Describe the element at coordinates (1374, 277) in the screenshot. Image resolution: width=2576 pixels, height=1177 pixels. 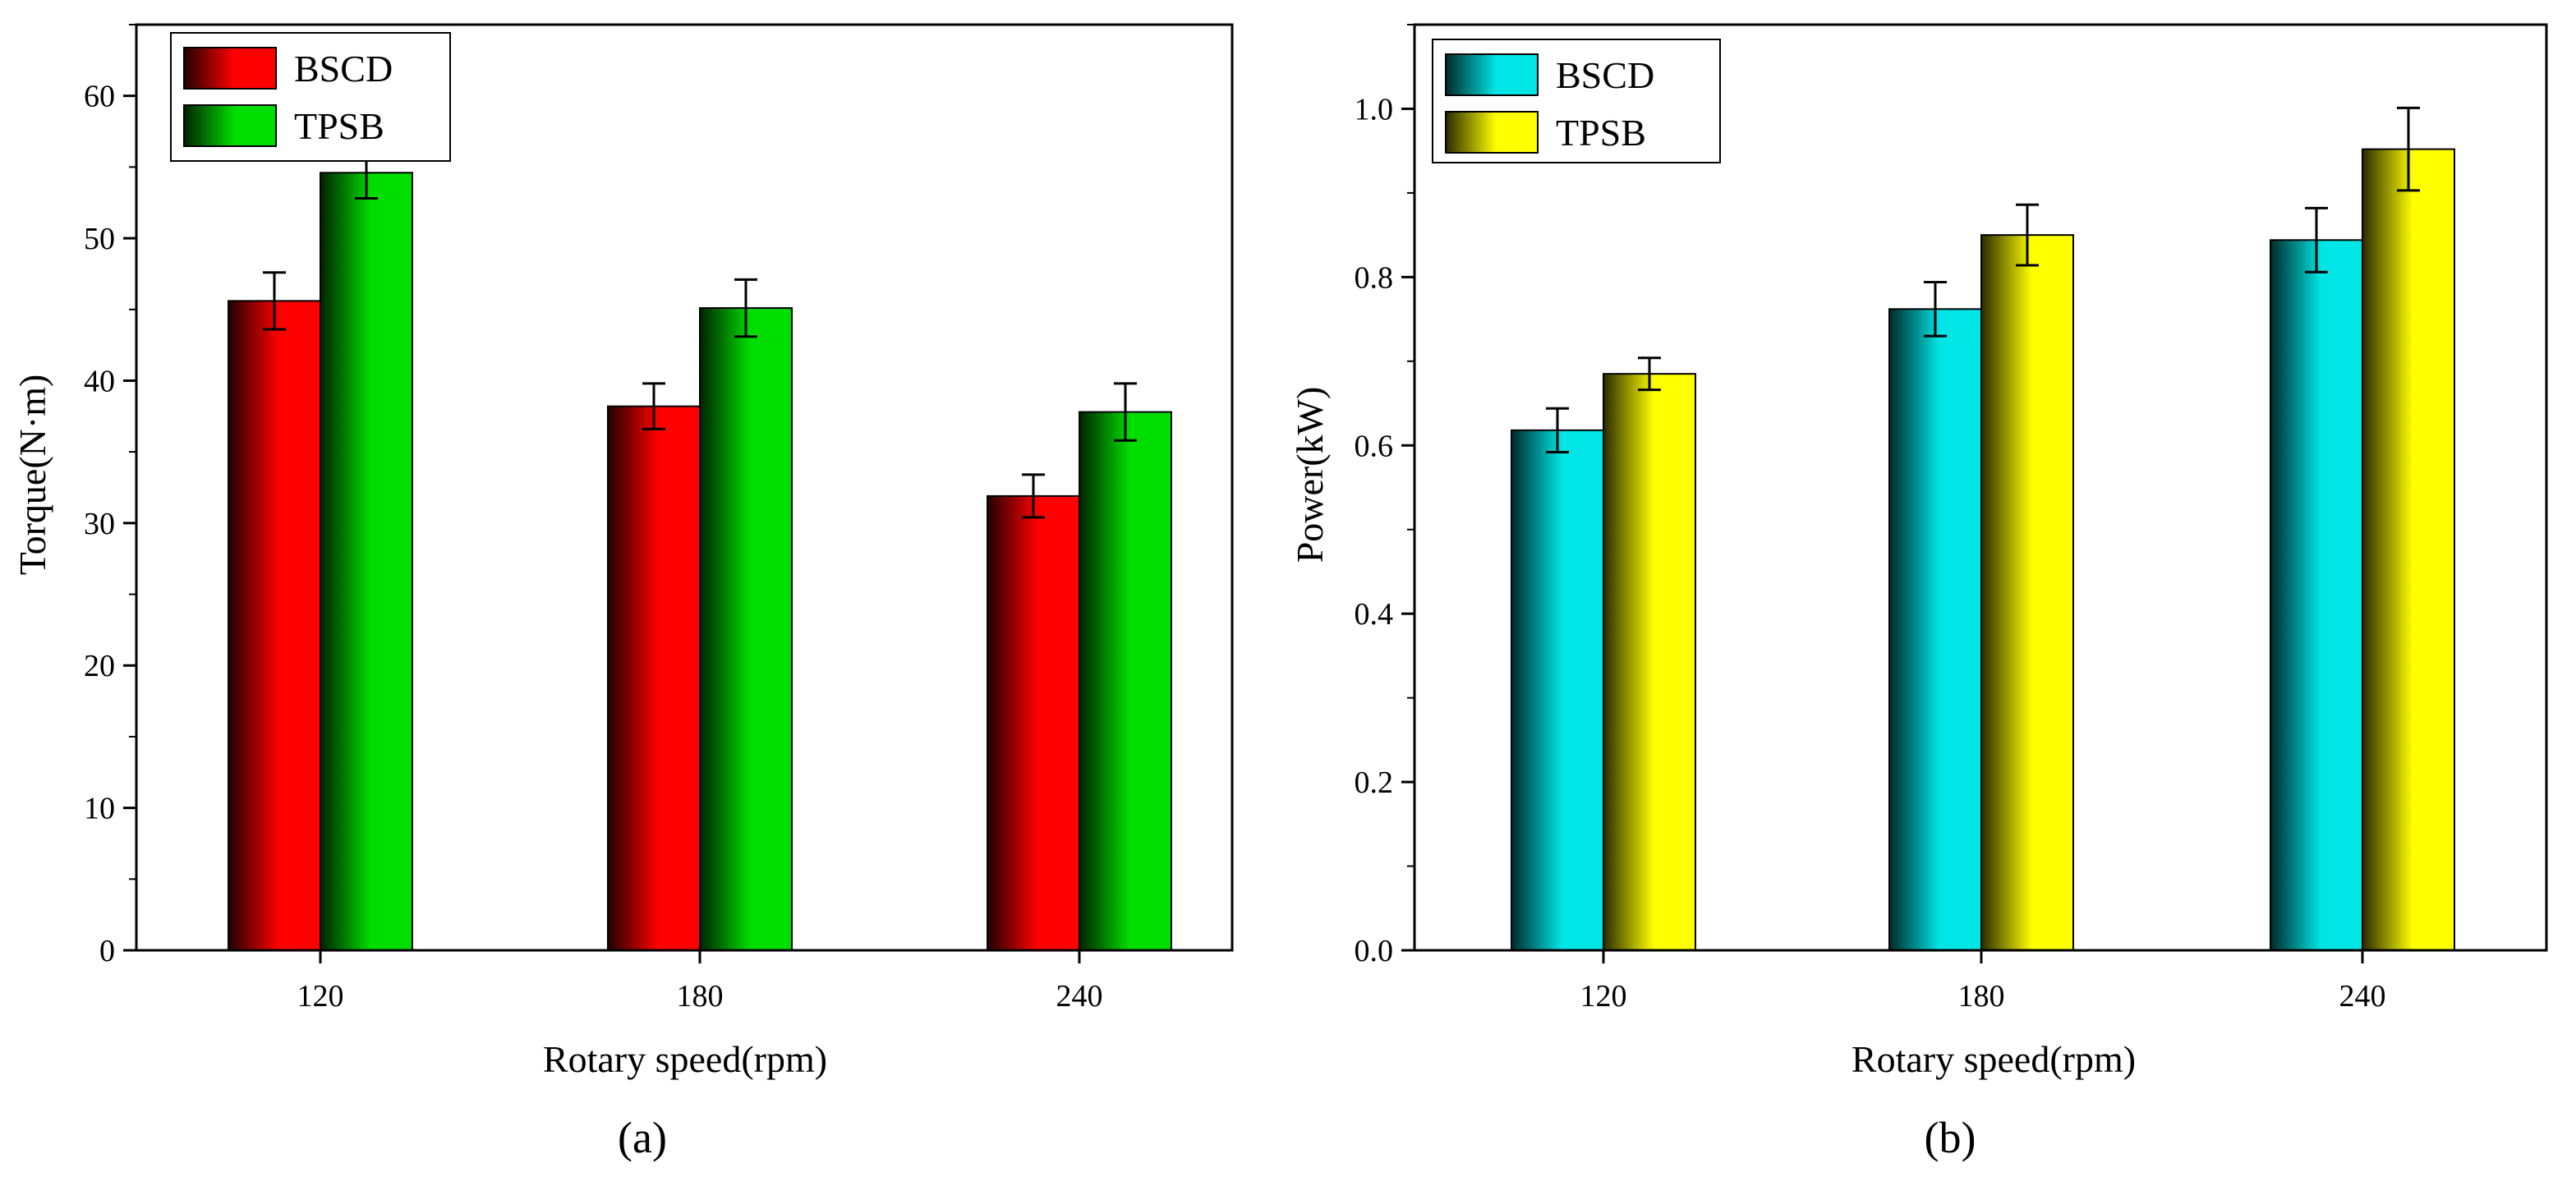
I see `panel-b-ytick-label: 0.8` at that location.